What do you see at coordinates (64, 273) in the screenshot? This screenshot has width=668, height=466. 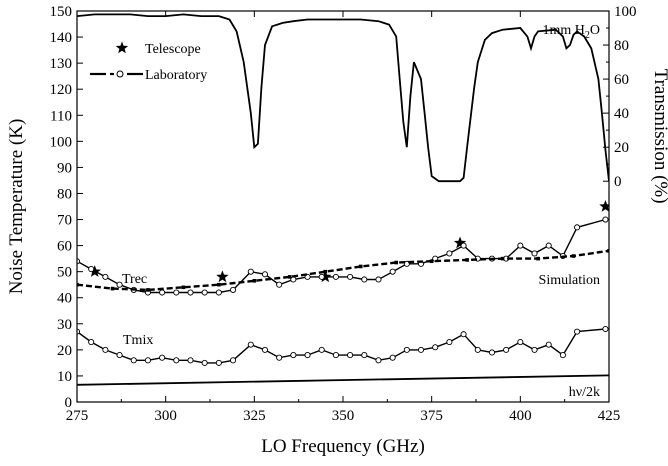 I see `y-tick-label: 50` at bounding box center [64, 273].